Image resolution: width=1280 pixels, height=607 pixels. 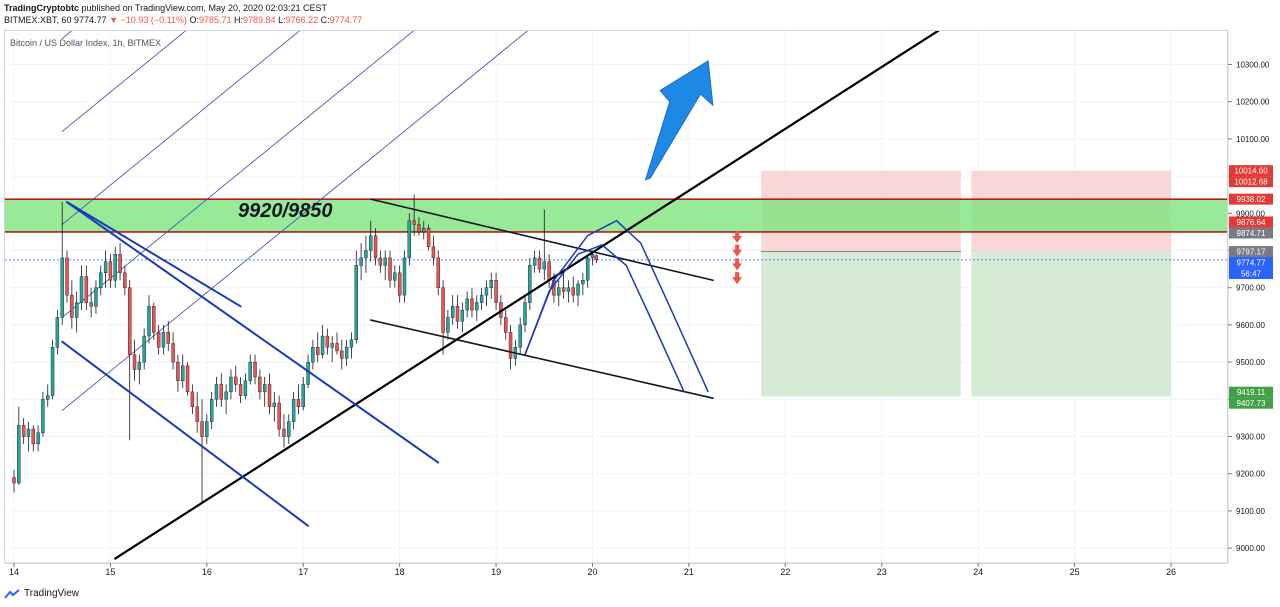 What do you see at coordinates (215, 20) in the screenshot?
I see `open-value: 9785.71` at bounding box center [215, 20].